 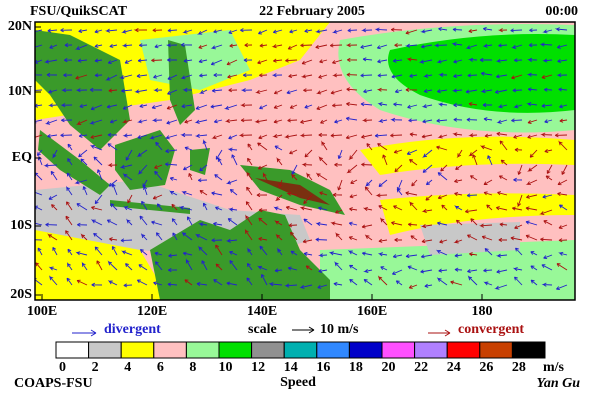 What do you see at coordinates (561, 11) in the screenshot?
I see `time: 00:00` at bounding box center [561, 11].